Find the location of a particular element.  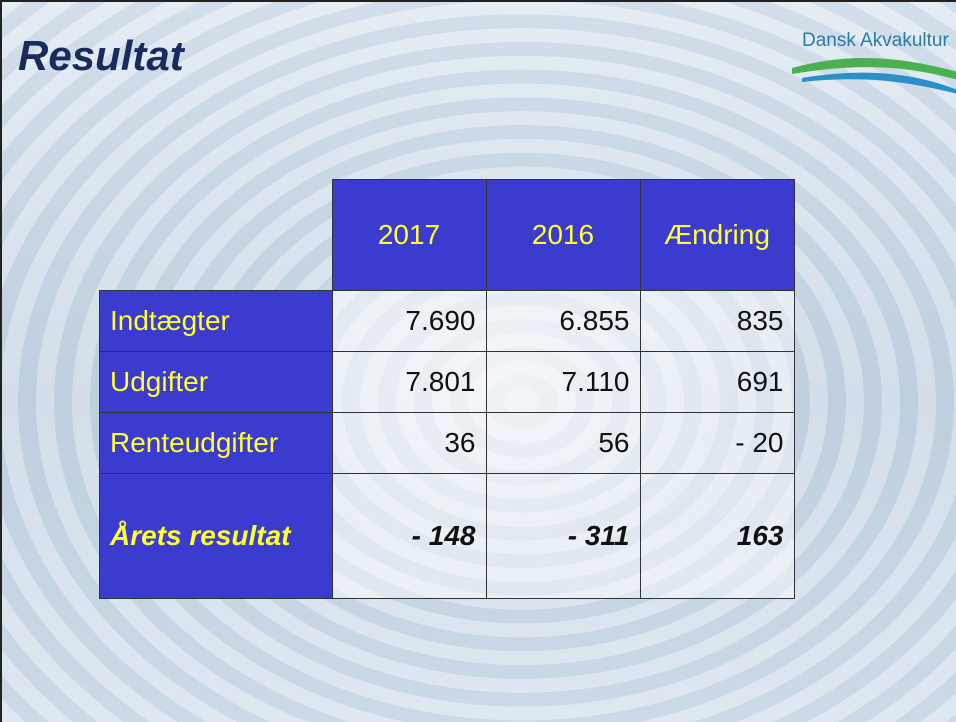

value-cell: 691 is located at coordinates (717, 382).